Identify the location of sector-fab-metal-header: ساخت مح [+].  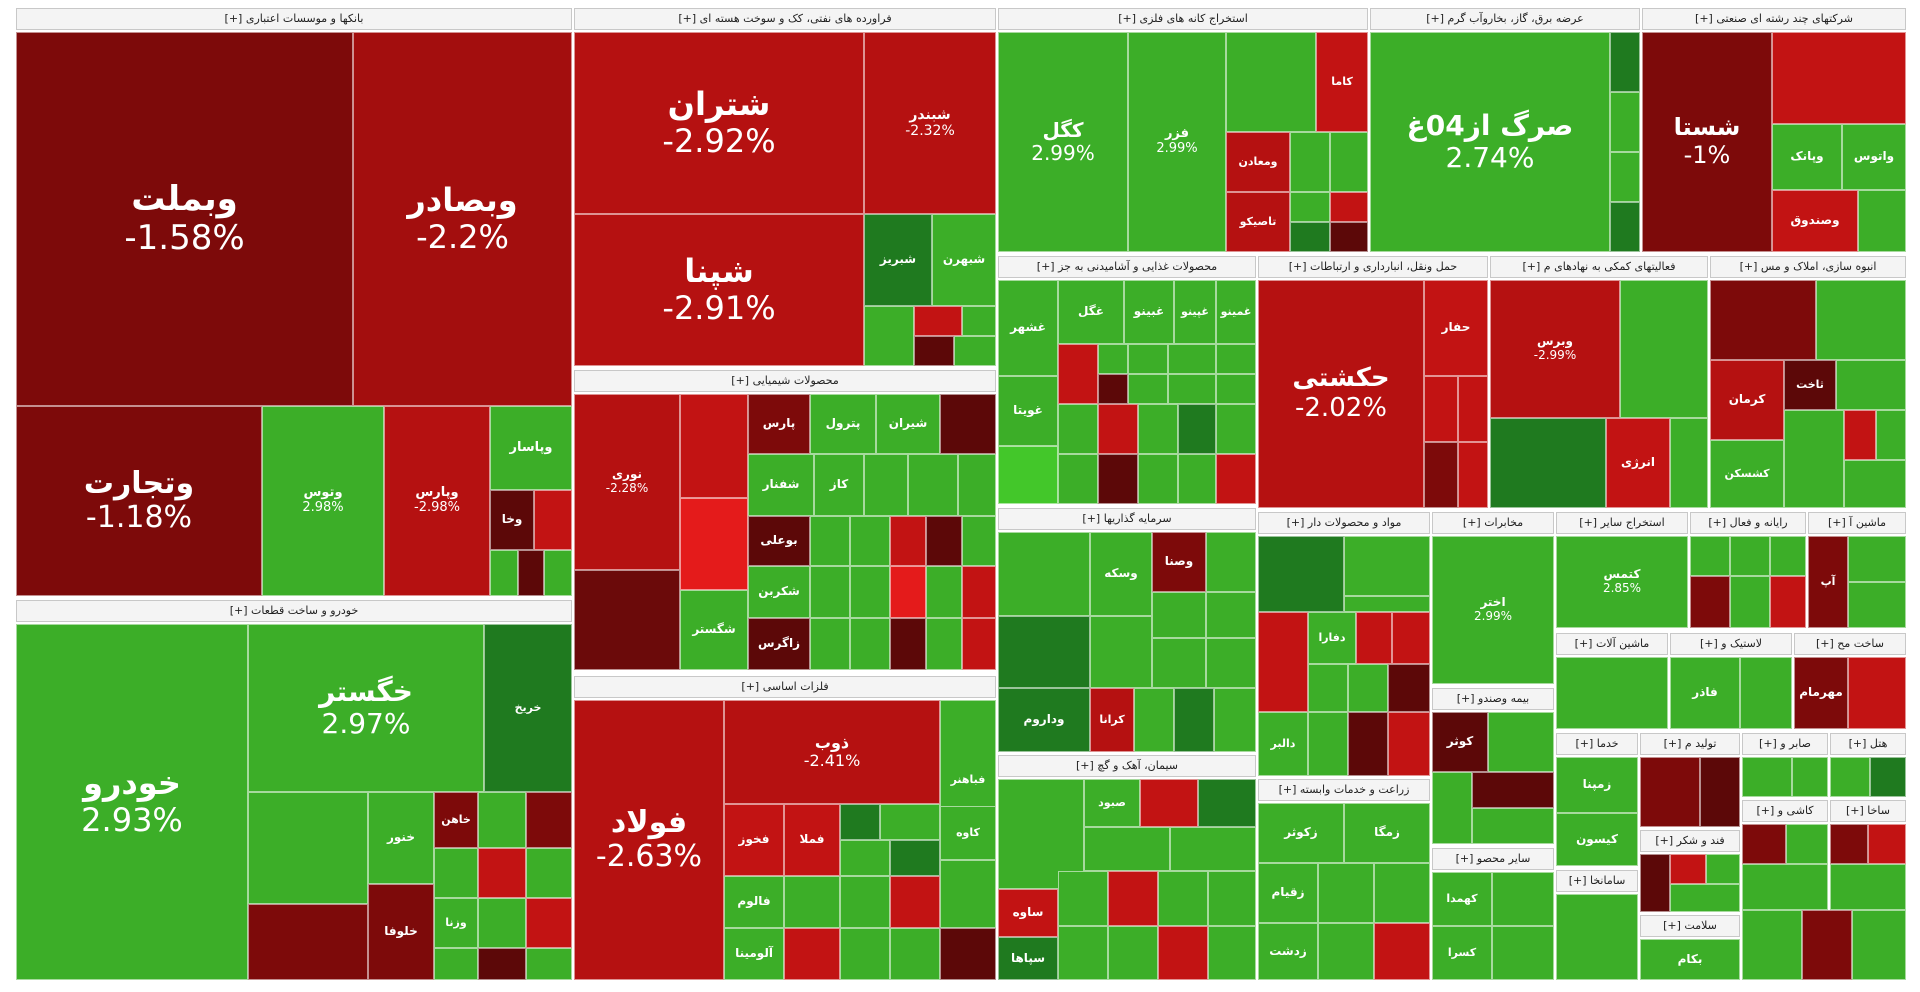
(1850, 644).